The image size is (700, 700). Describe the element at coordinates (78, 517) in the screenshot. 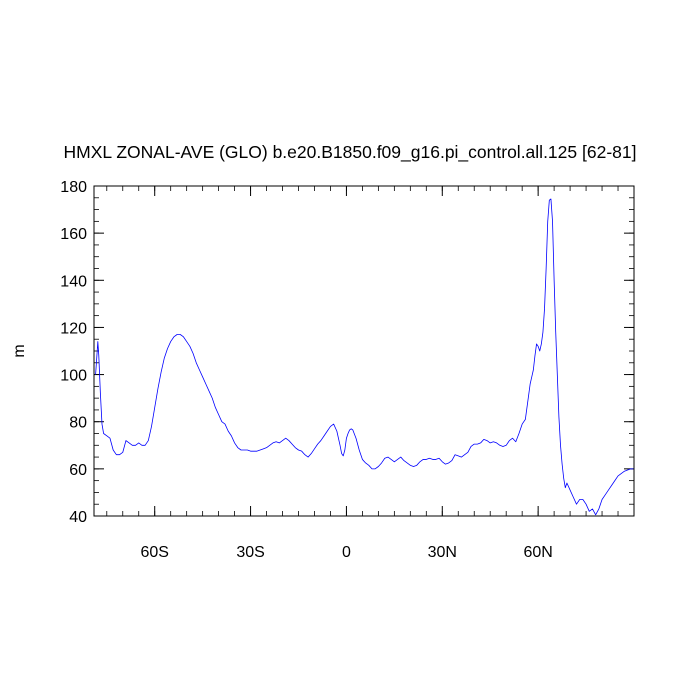

I see `y-tick-label: 40` at that location.